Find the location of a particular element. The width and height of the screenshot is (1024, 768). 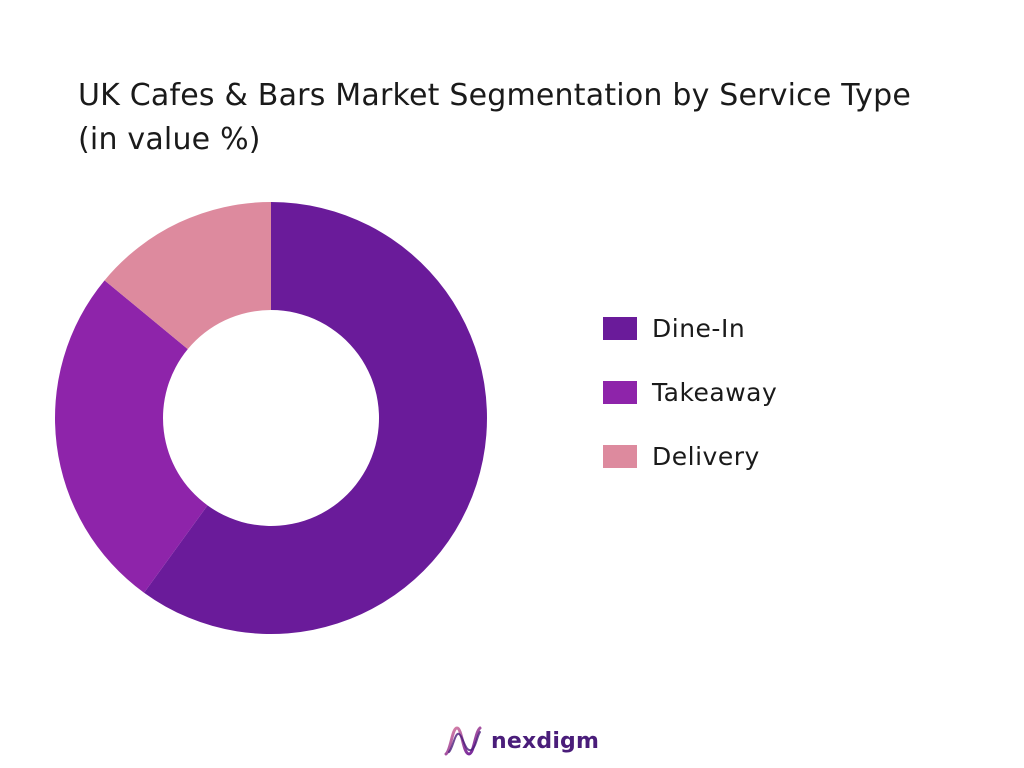

legend-label-delivery: Delivery is located at coordinates (706, 456).